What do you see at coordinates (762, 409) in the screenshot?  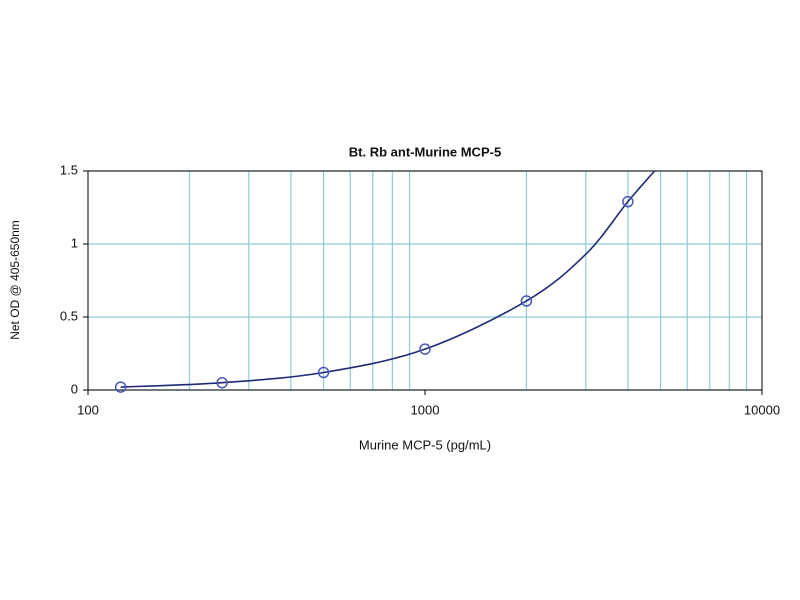 I see `x-tick-label: 10000` at bounding box center [762, 409].